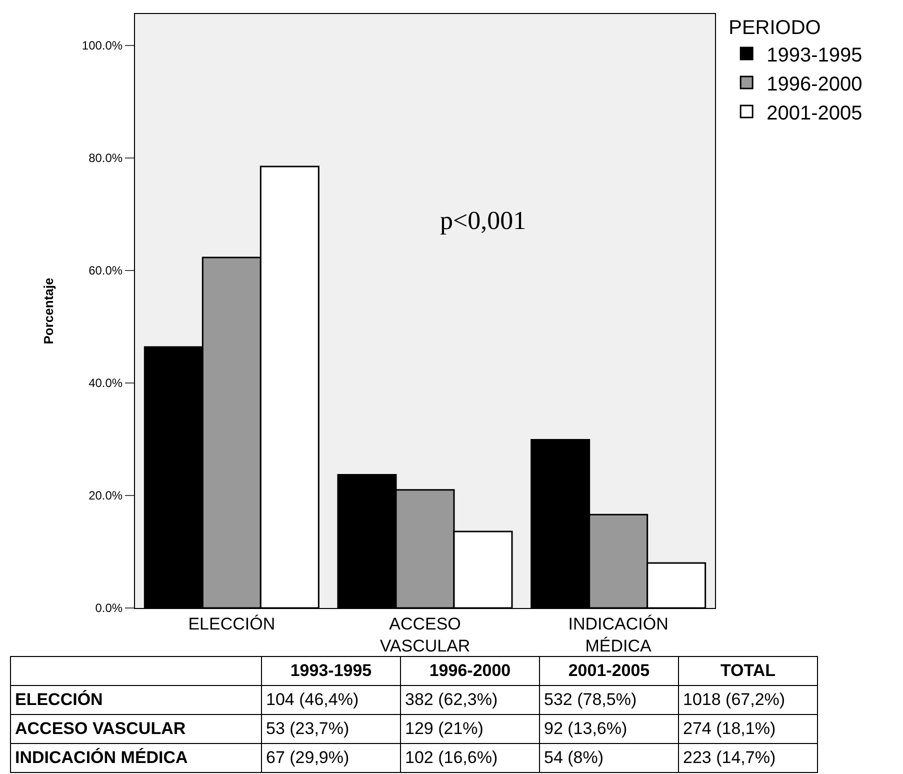 The image size is (903, 774). I want to click on legend-label: 2001-2005, so click(814, 113).